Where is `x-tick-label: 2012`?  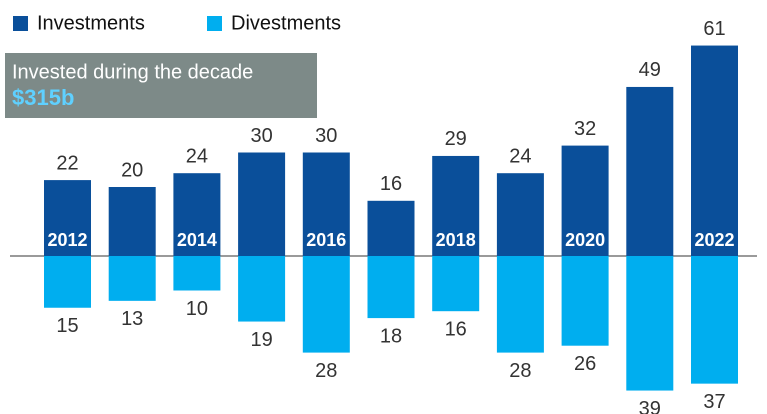 x-tick-label: 2012 is located at coordinates (67, 240).